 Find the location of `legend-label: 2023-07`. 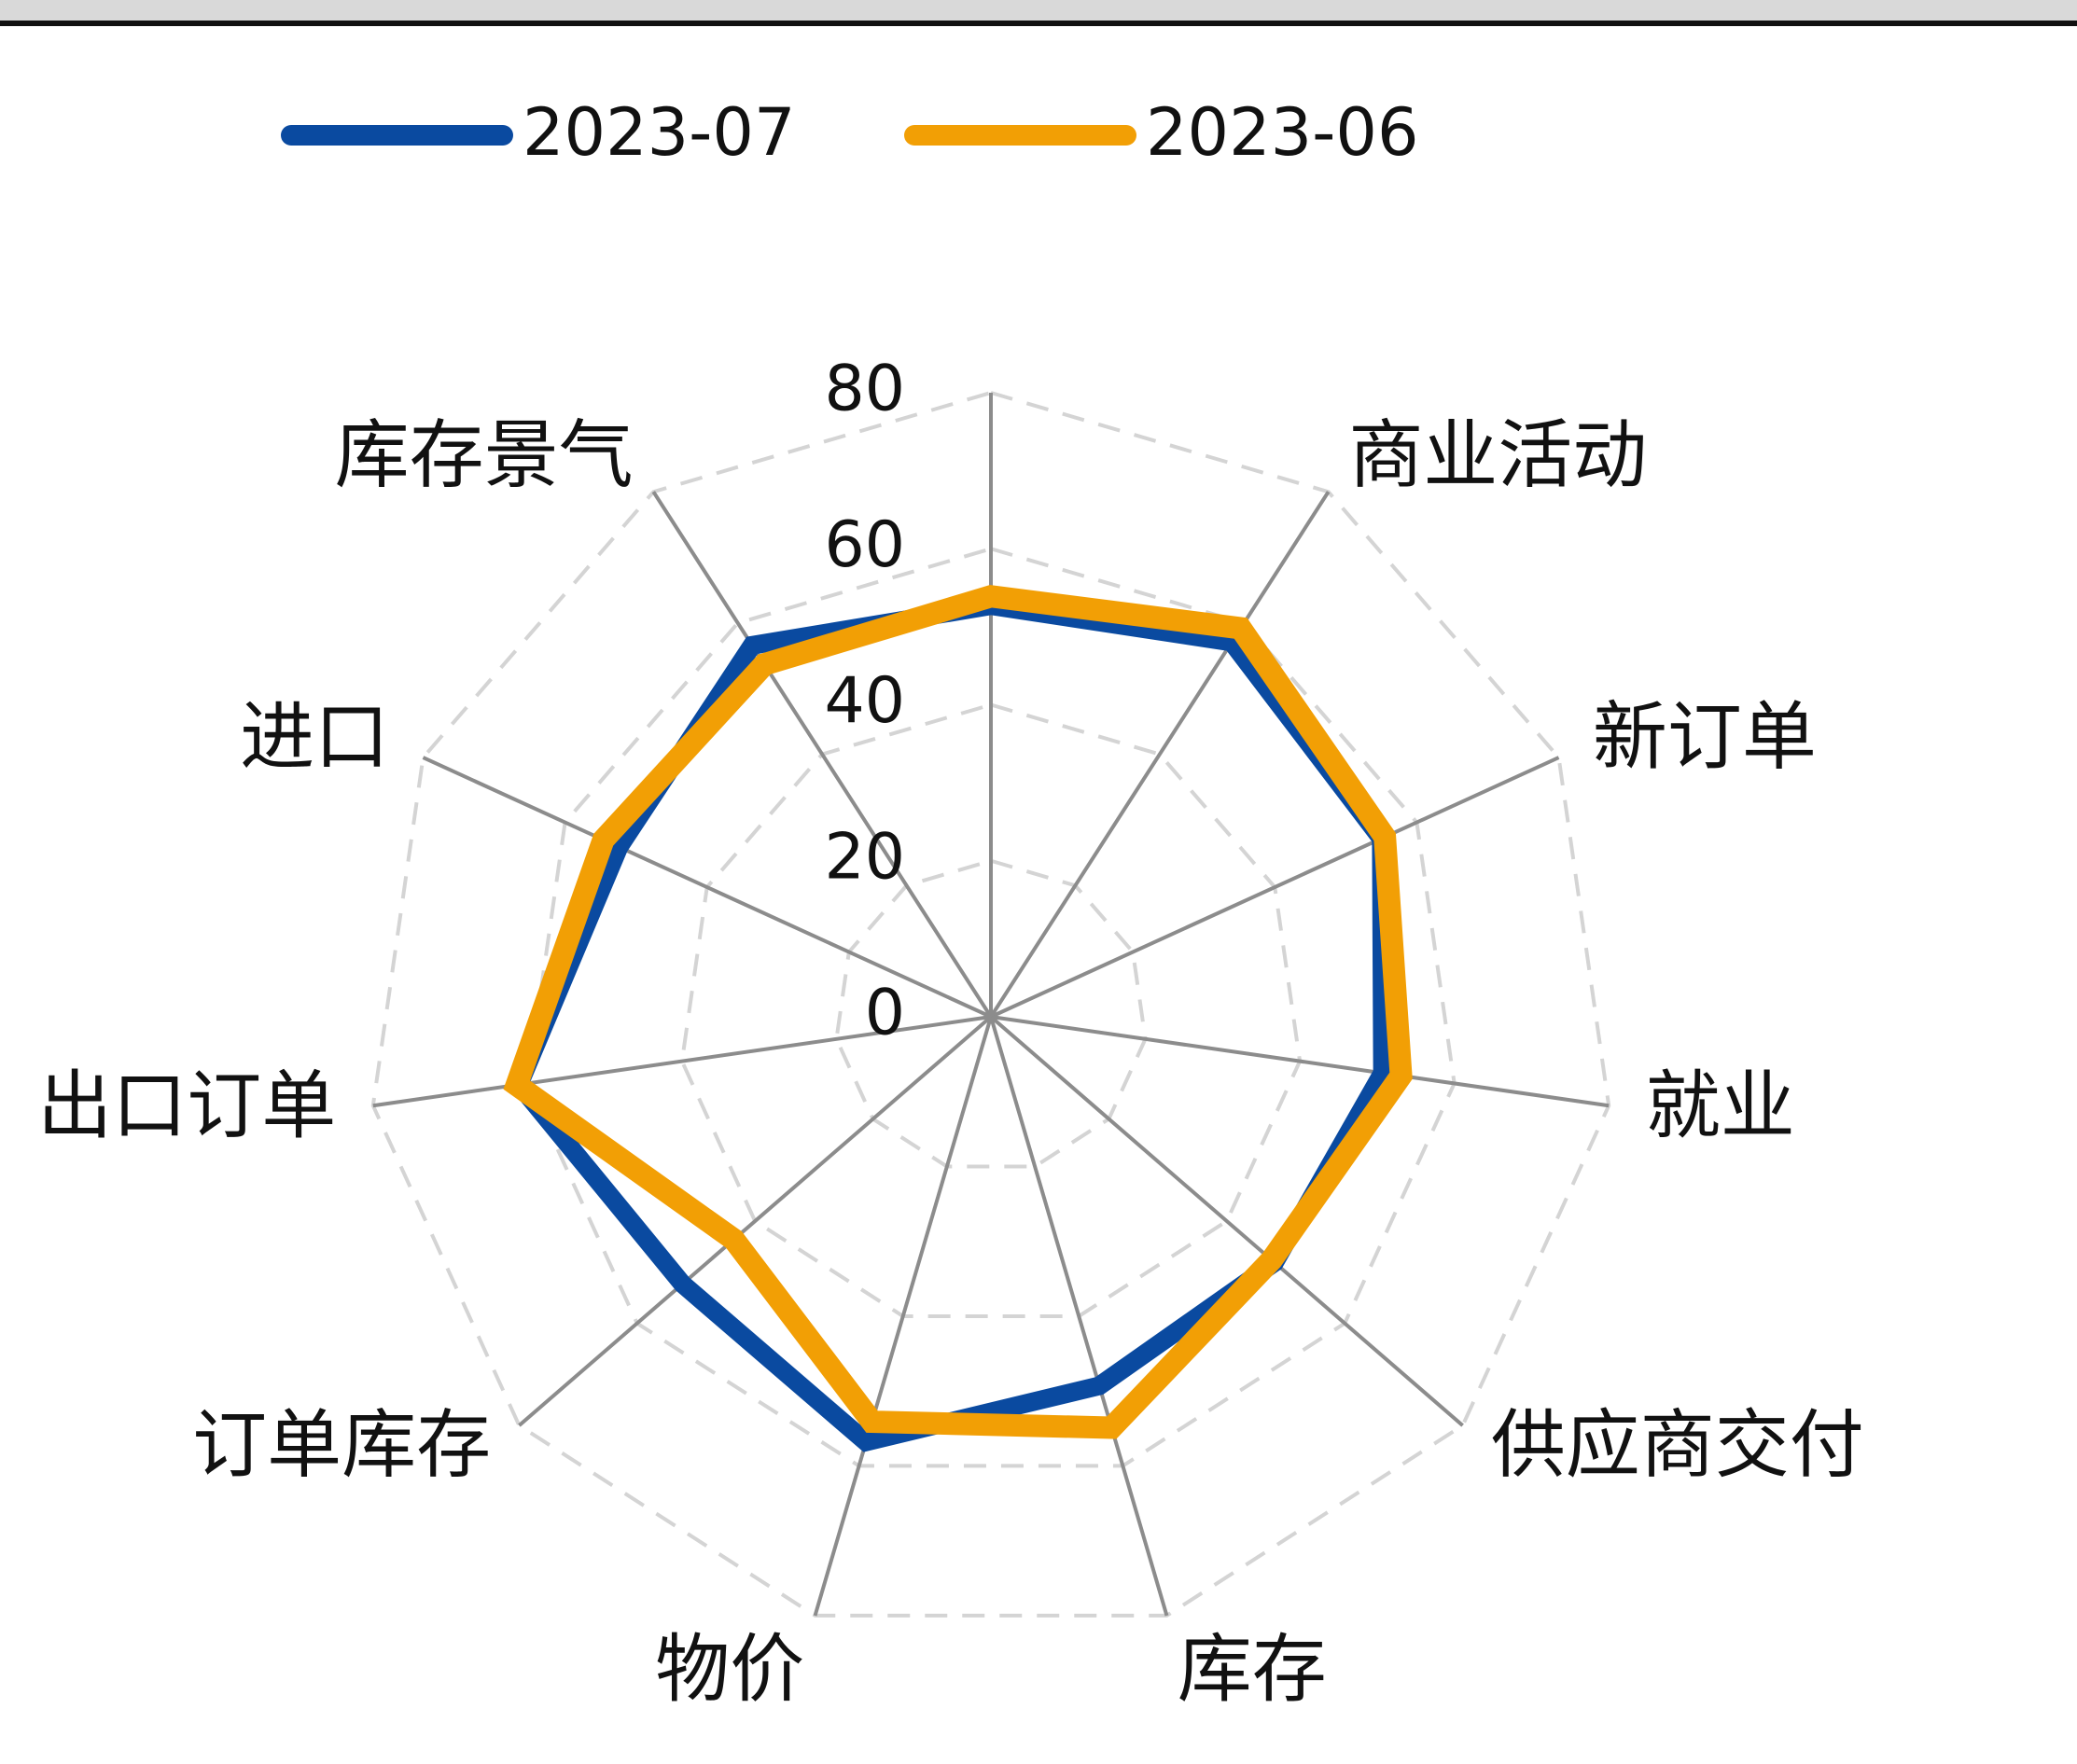

legend-label: 2023-07 is located at coordinates (659, 132).